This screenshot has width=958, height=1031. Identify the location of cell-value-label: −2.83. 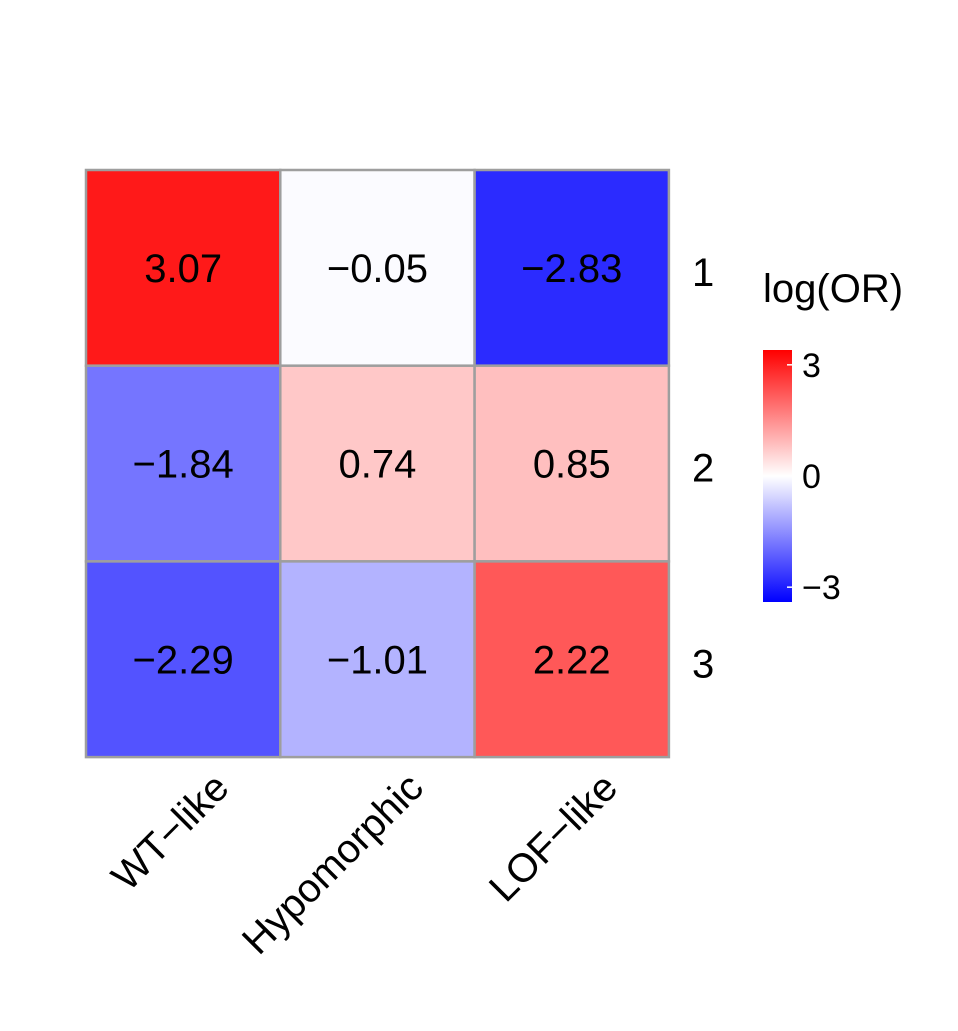
(571, 269).